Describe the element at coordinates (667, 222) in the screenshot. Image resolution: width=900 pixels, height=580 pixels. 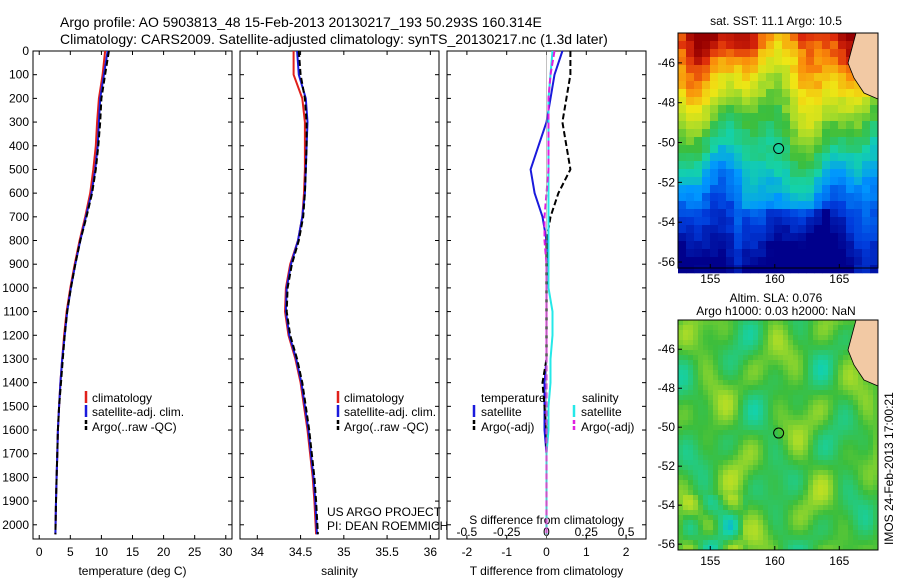
I see `map-y-tick-label: -54` at that location.